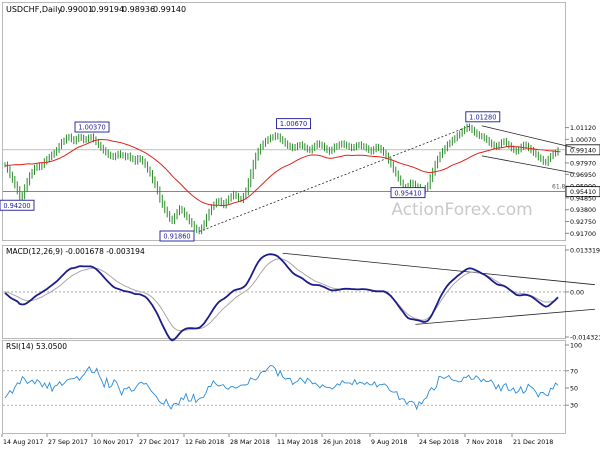  I want to click on sma-line, so click(282, 172).